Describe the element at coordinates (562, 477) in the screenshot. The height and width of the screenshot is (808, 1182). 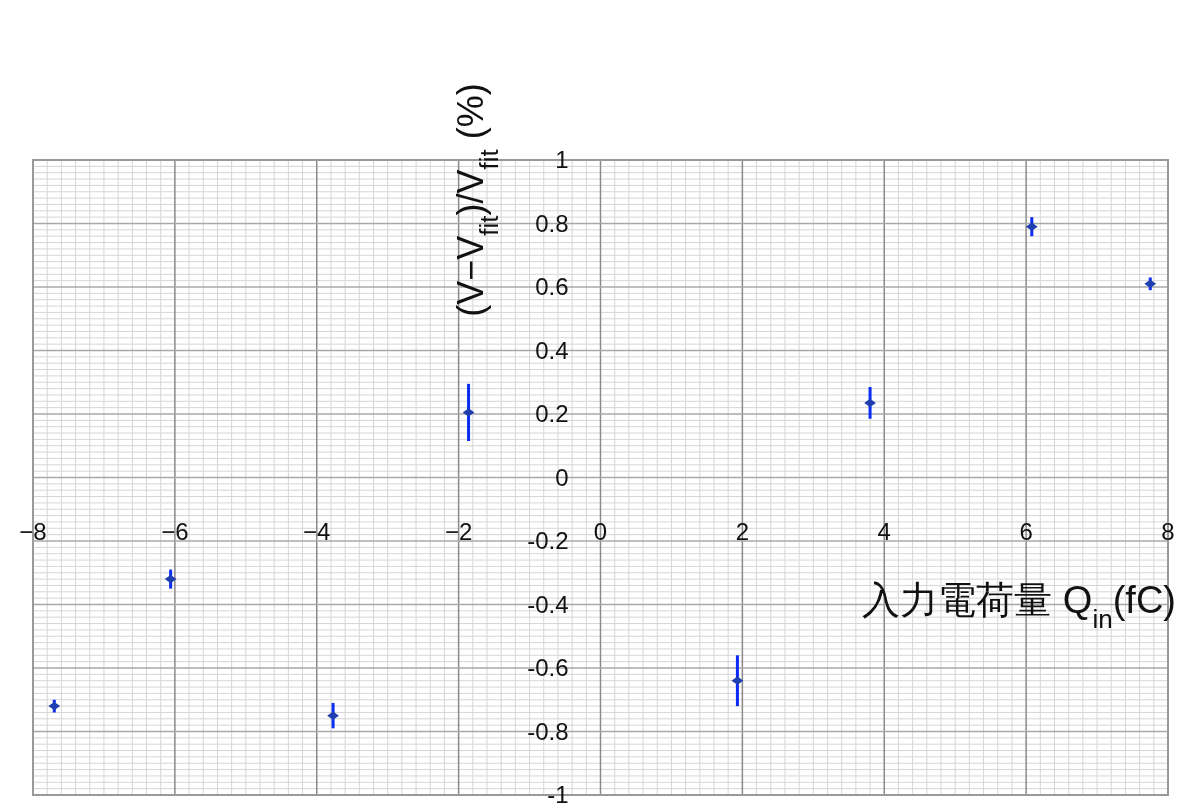
I see `y-tick-label: 0` at that location.